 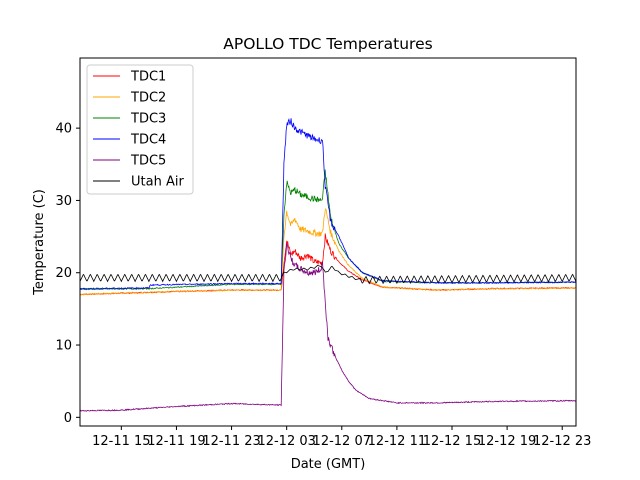 I want to click on legend-label: TDC1, so click(x=148, y=77).